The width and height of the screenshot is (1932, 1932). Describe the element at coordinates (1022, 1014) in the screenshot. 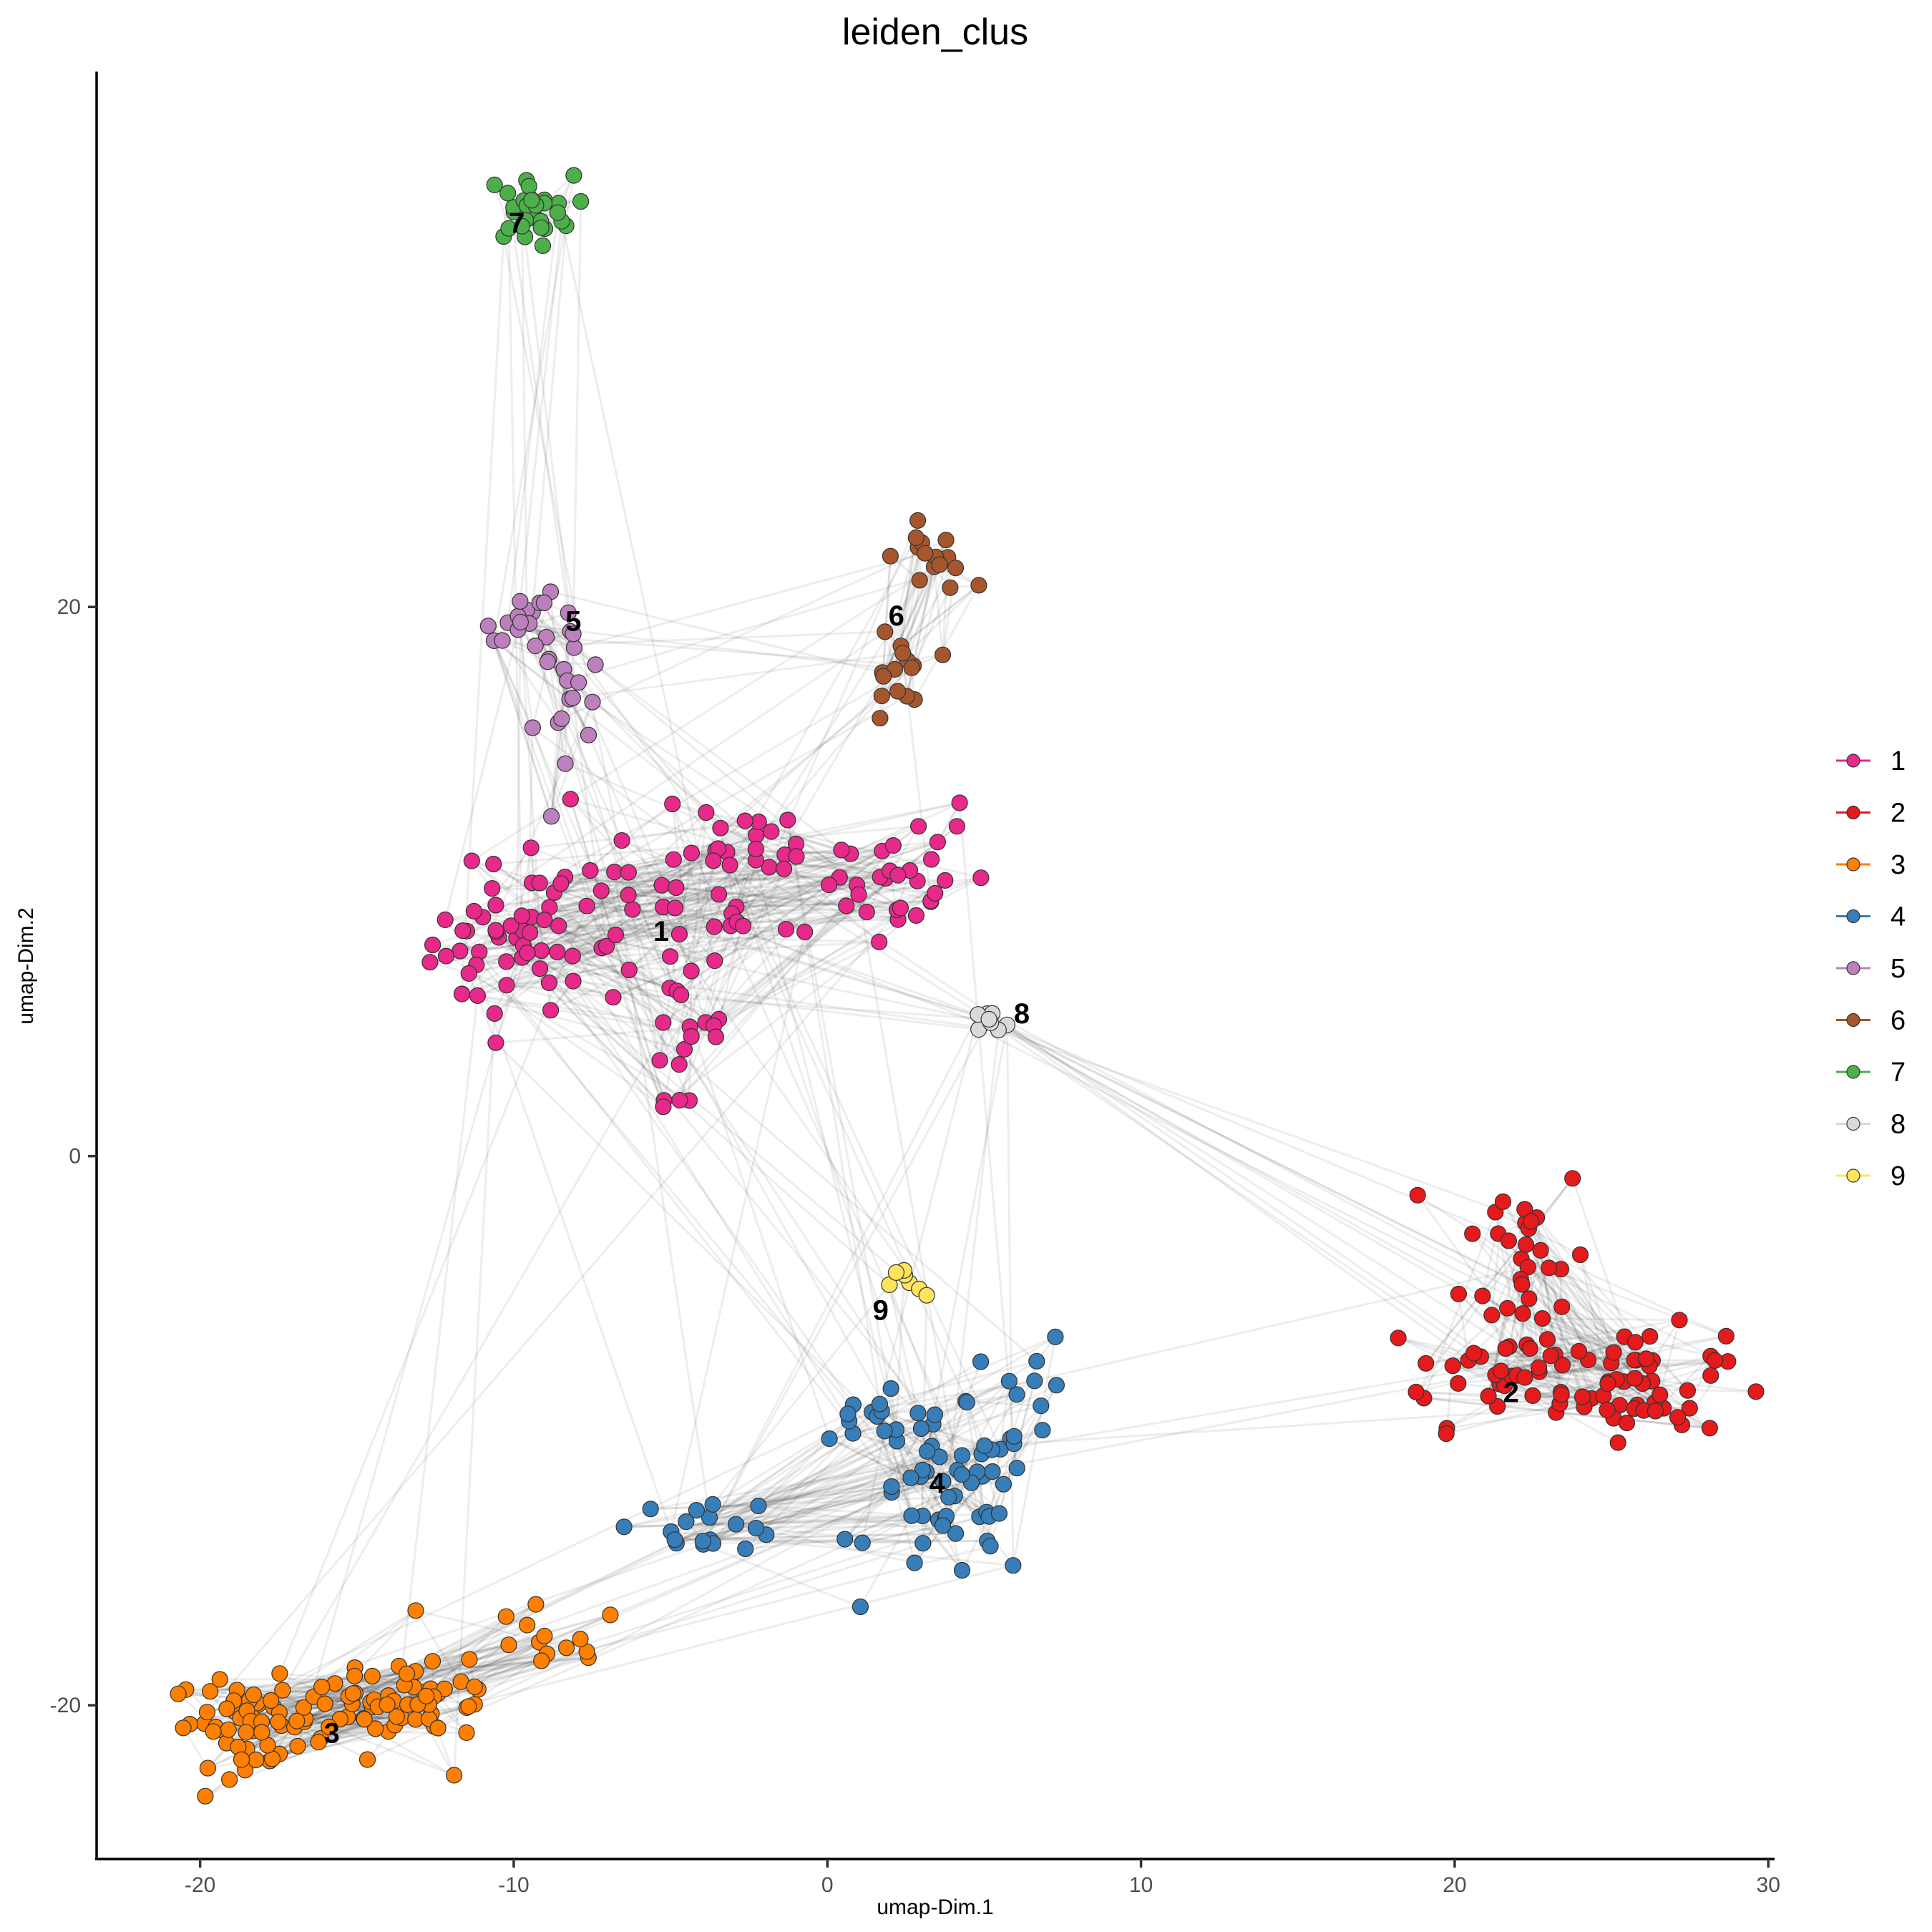

I see `cluster-label-8: 8` at that location.